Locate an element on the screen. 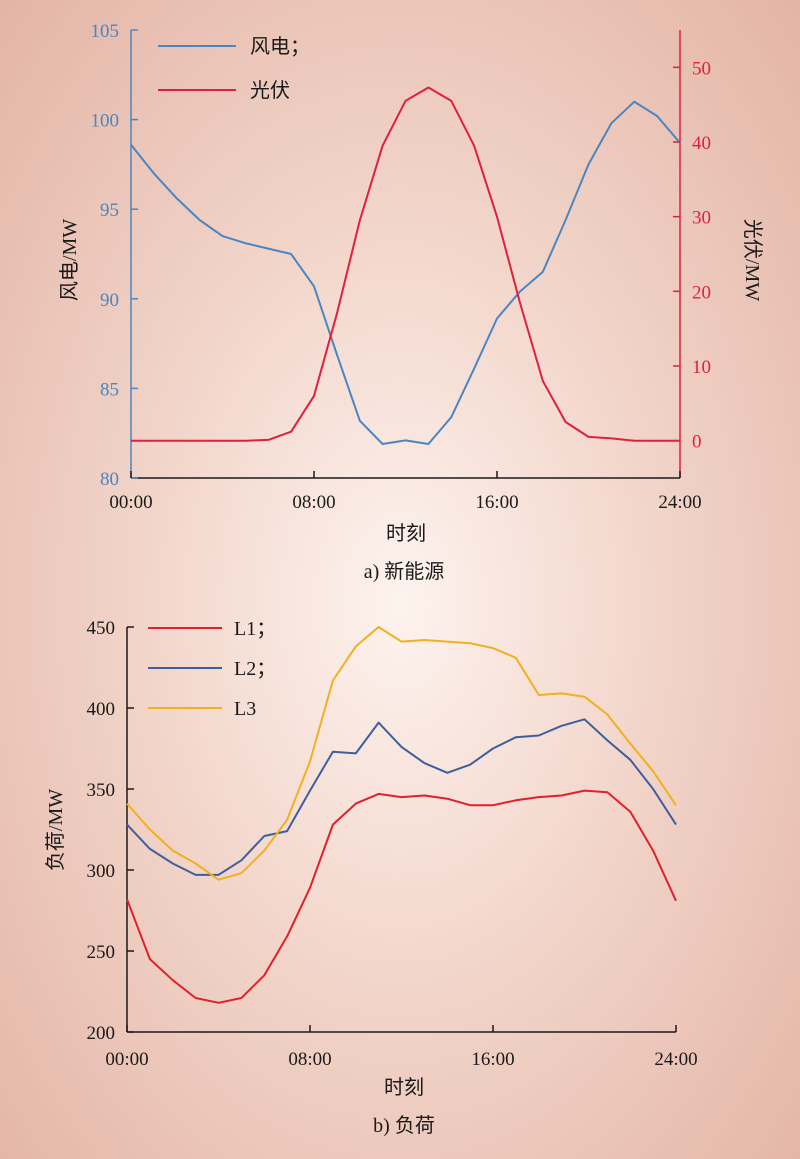 This screenshot has height=1159, width=800. legend-label-l1: L1； is located at coordinates (255, 629).